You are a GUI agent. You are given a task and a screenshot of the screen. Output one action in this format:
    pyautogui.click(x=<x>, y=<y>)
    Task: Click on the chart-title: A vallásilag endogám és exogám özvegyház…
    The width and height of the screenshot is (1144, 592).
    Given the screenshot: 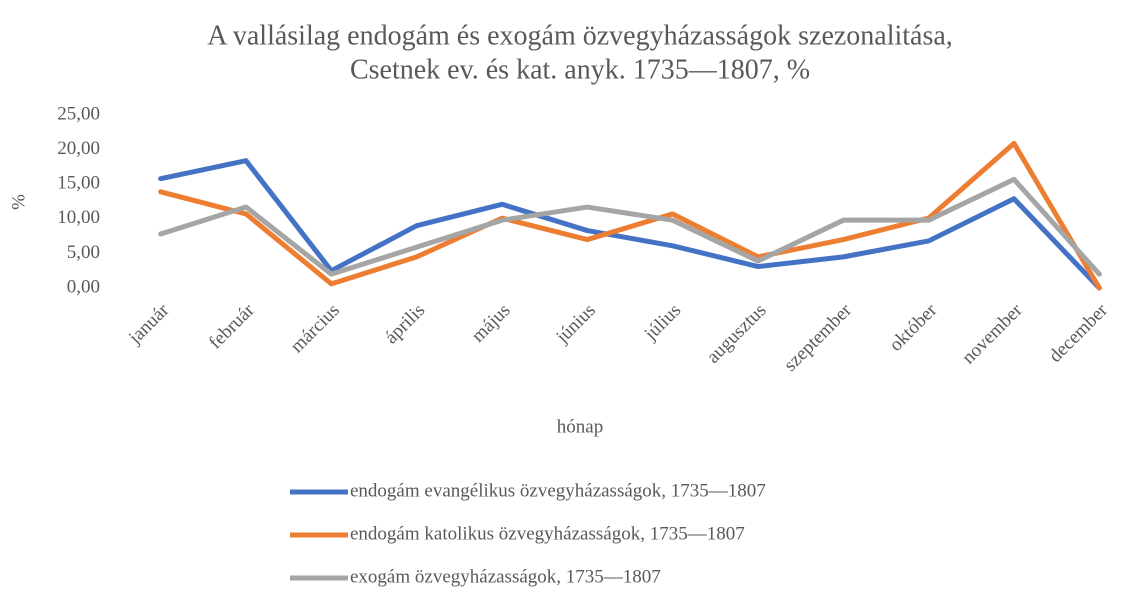 What is the action you would take?
    pyautogui.click(x=580, y=35)
    